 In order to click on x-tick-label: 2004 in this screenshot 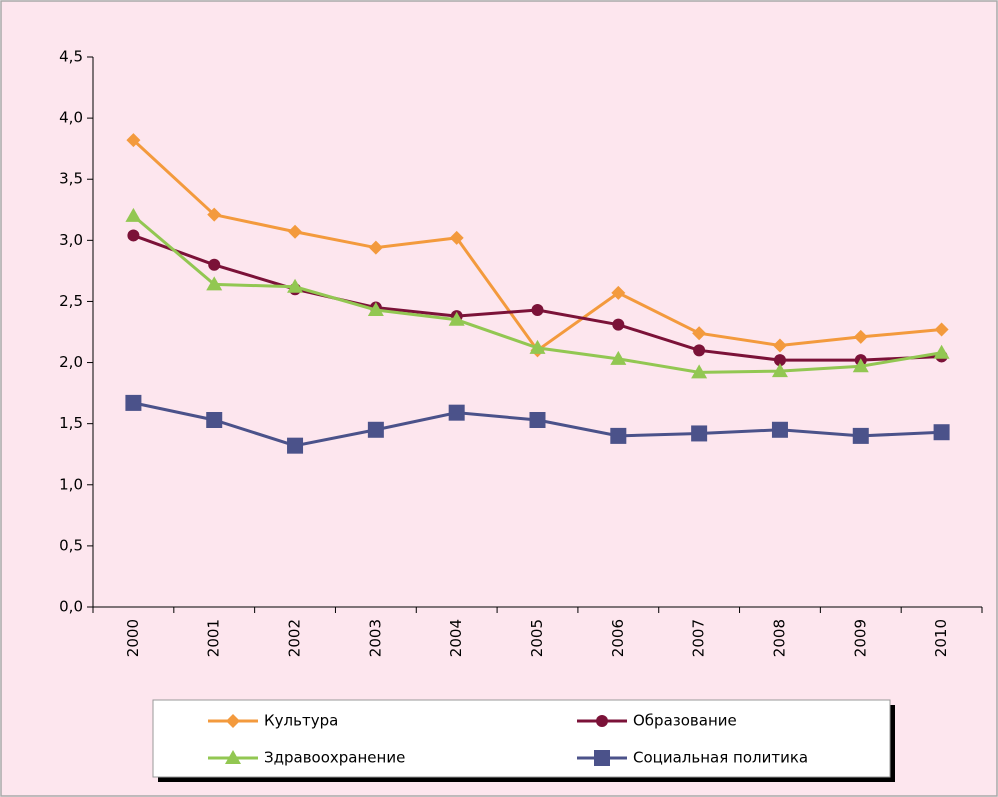, I will do `click(456, 638)`.